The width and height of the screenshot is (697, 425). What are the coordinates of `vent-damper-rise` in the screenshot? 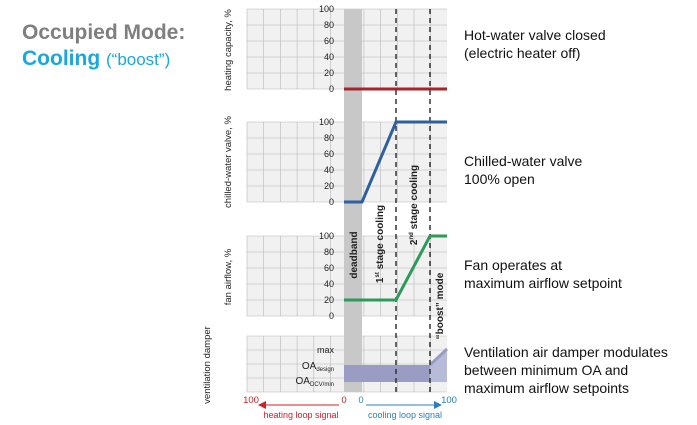 It's located at (438, 365).